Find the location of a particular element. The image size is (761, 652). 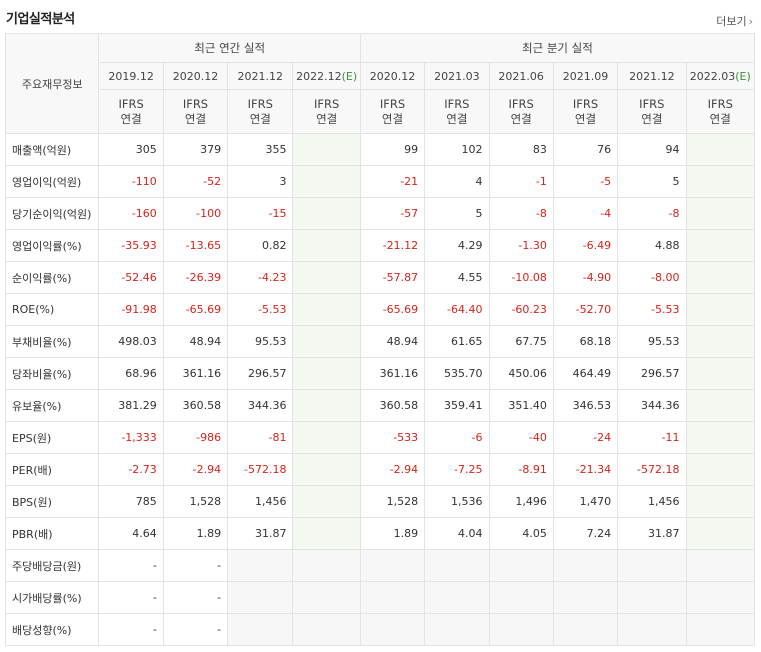

table-cell: -572.18 is located at coordinates (260, 469).